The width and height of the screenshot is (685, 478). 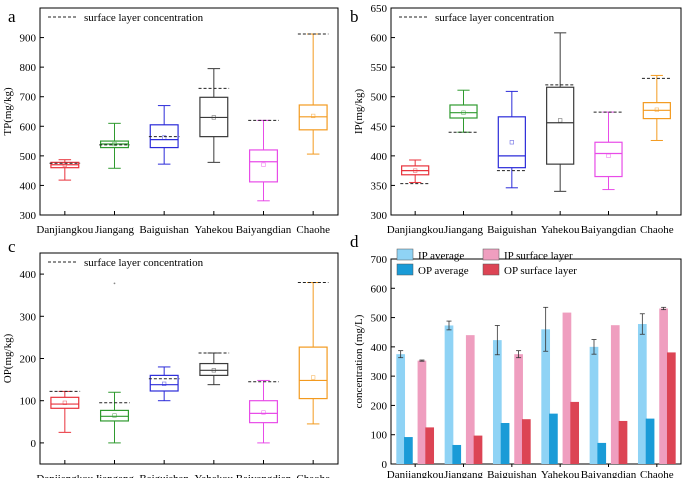 I want to click on x-tick-label-c: Chaohe, so click(x=313, y=475).